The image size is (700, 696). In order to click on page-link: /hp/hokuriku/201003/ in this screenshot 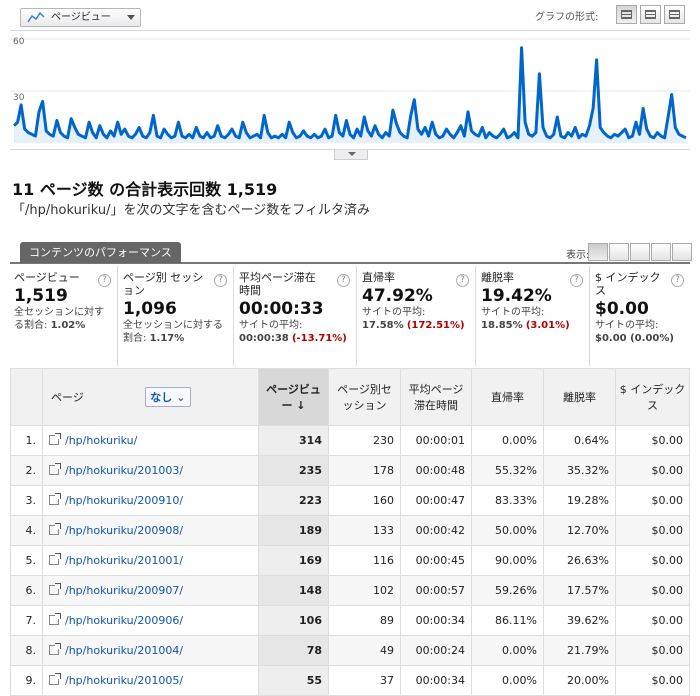, I will do `click(124, 470)`.